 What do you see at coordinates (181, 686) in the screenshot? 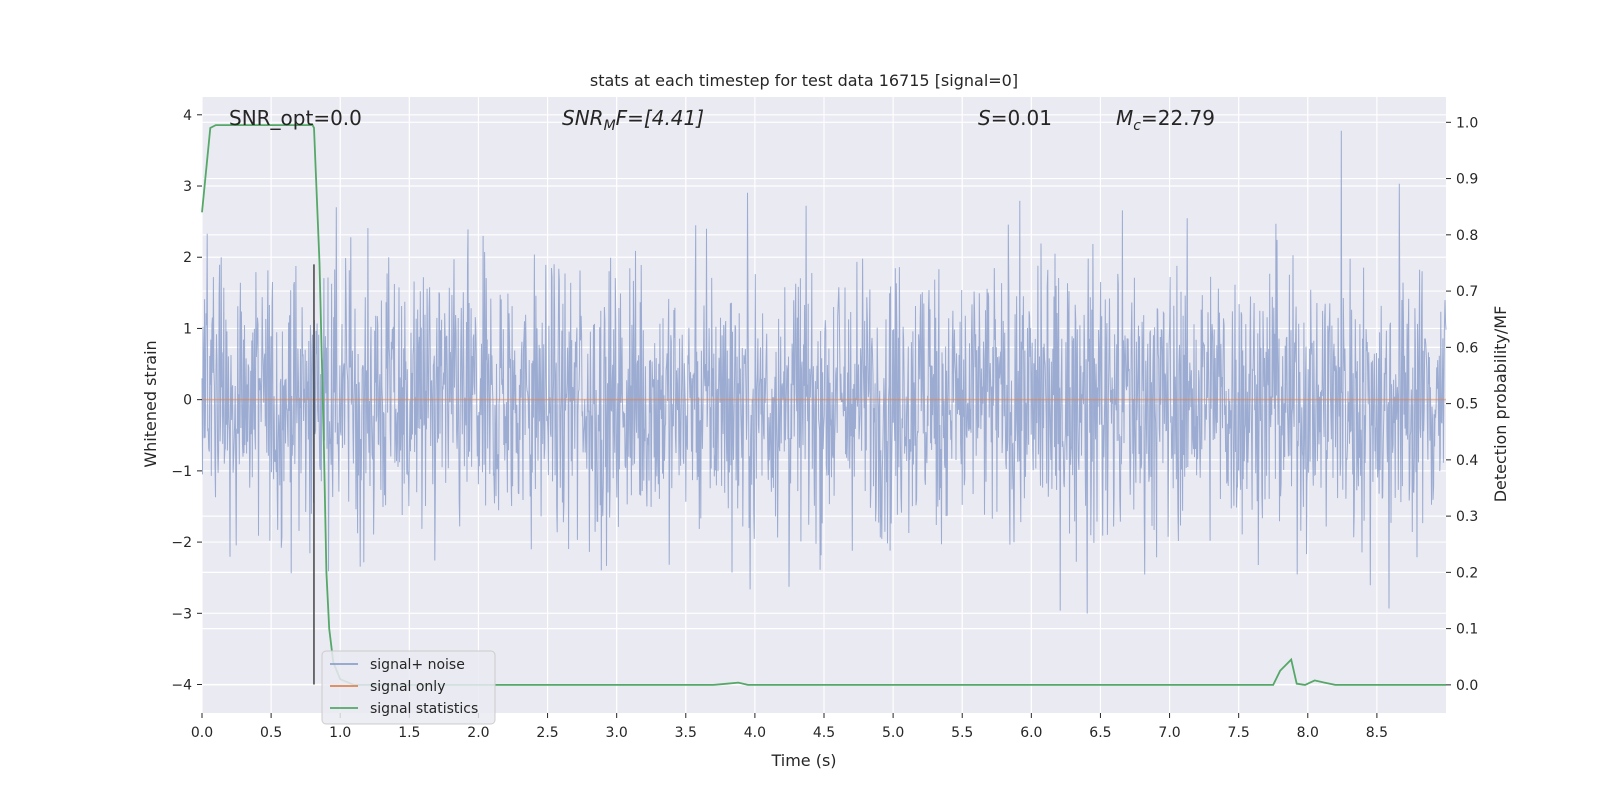
I see `y-tick-label: −4` at bounding box center [181, 686].